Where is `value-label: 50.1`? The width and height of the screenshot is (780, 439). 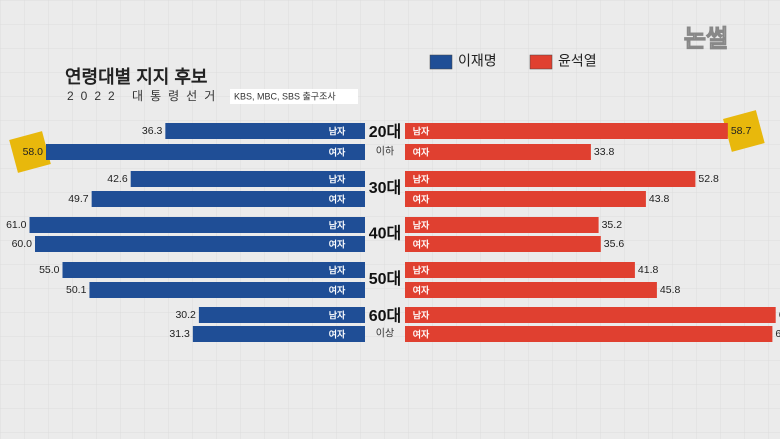 value-label: 50.1 is located at coordinates (76, 290).